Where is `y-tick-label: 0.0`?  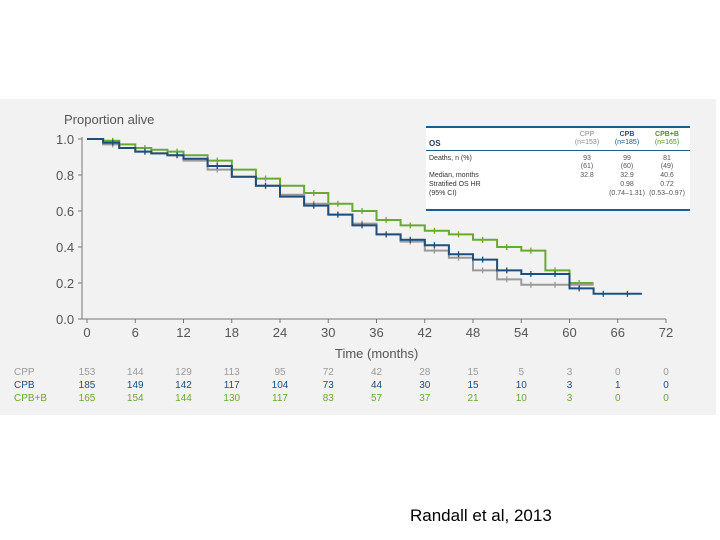
y-tick-label: 0.0 is located at coordinates (65, 319).